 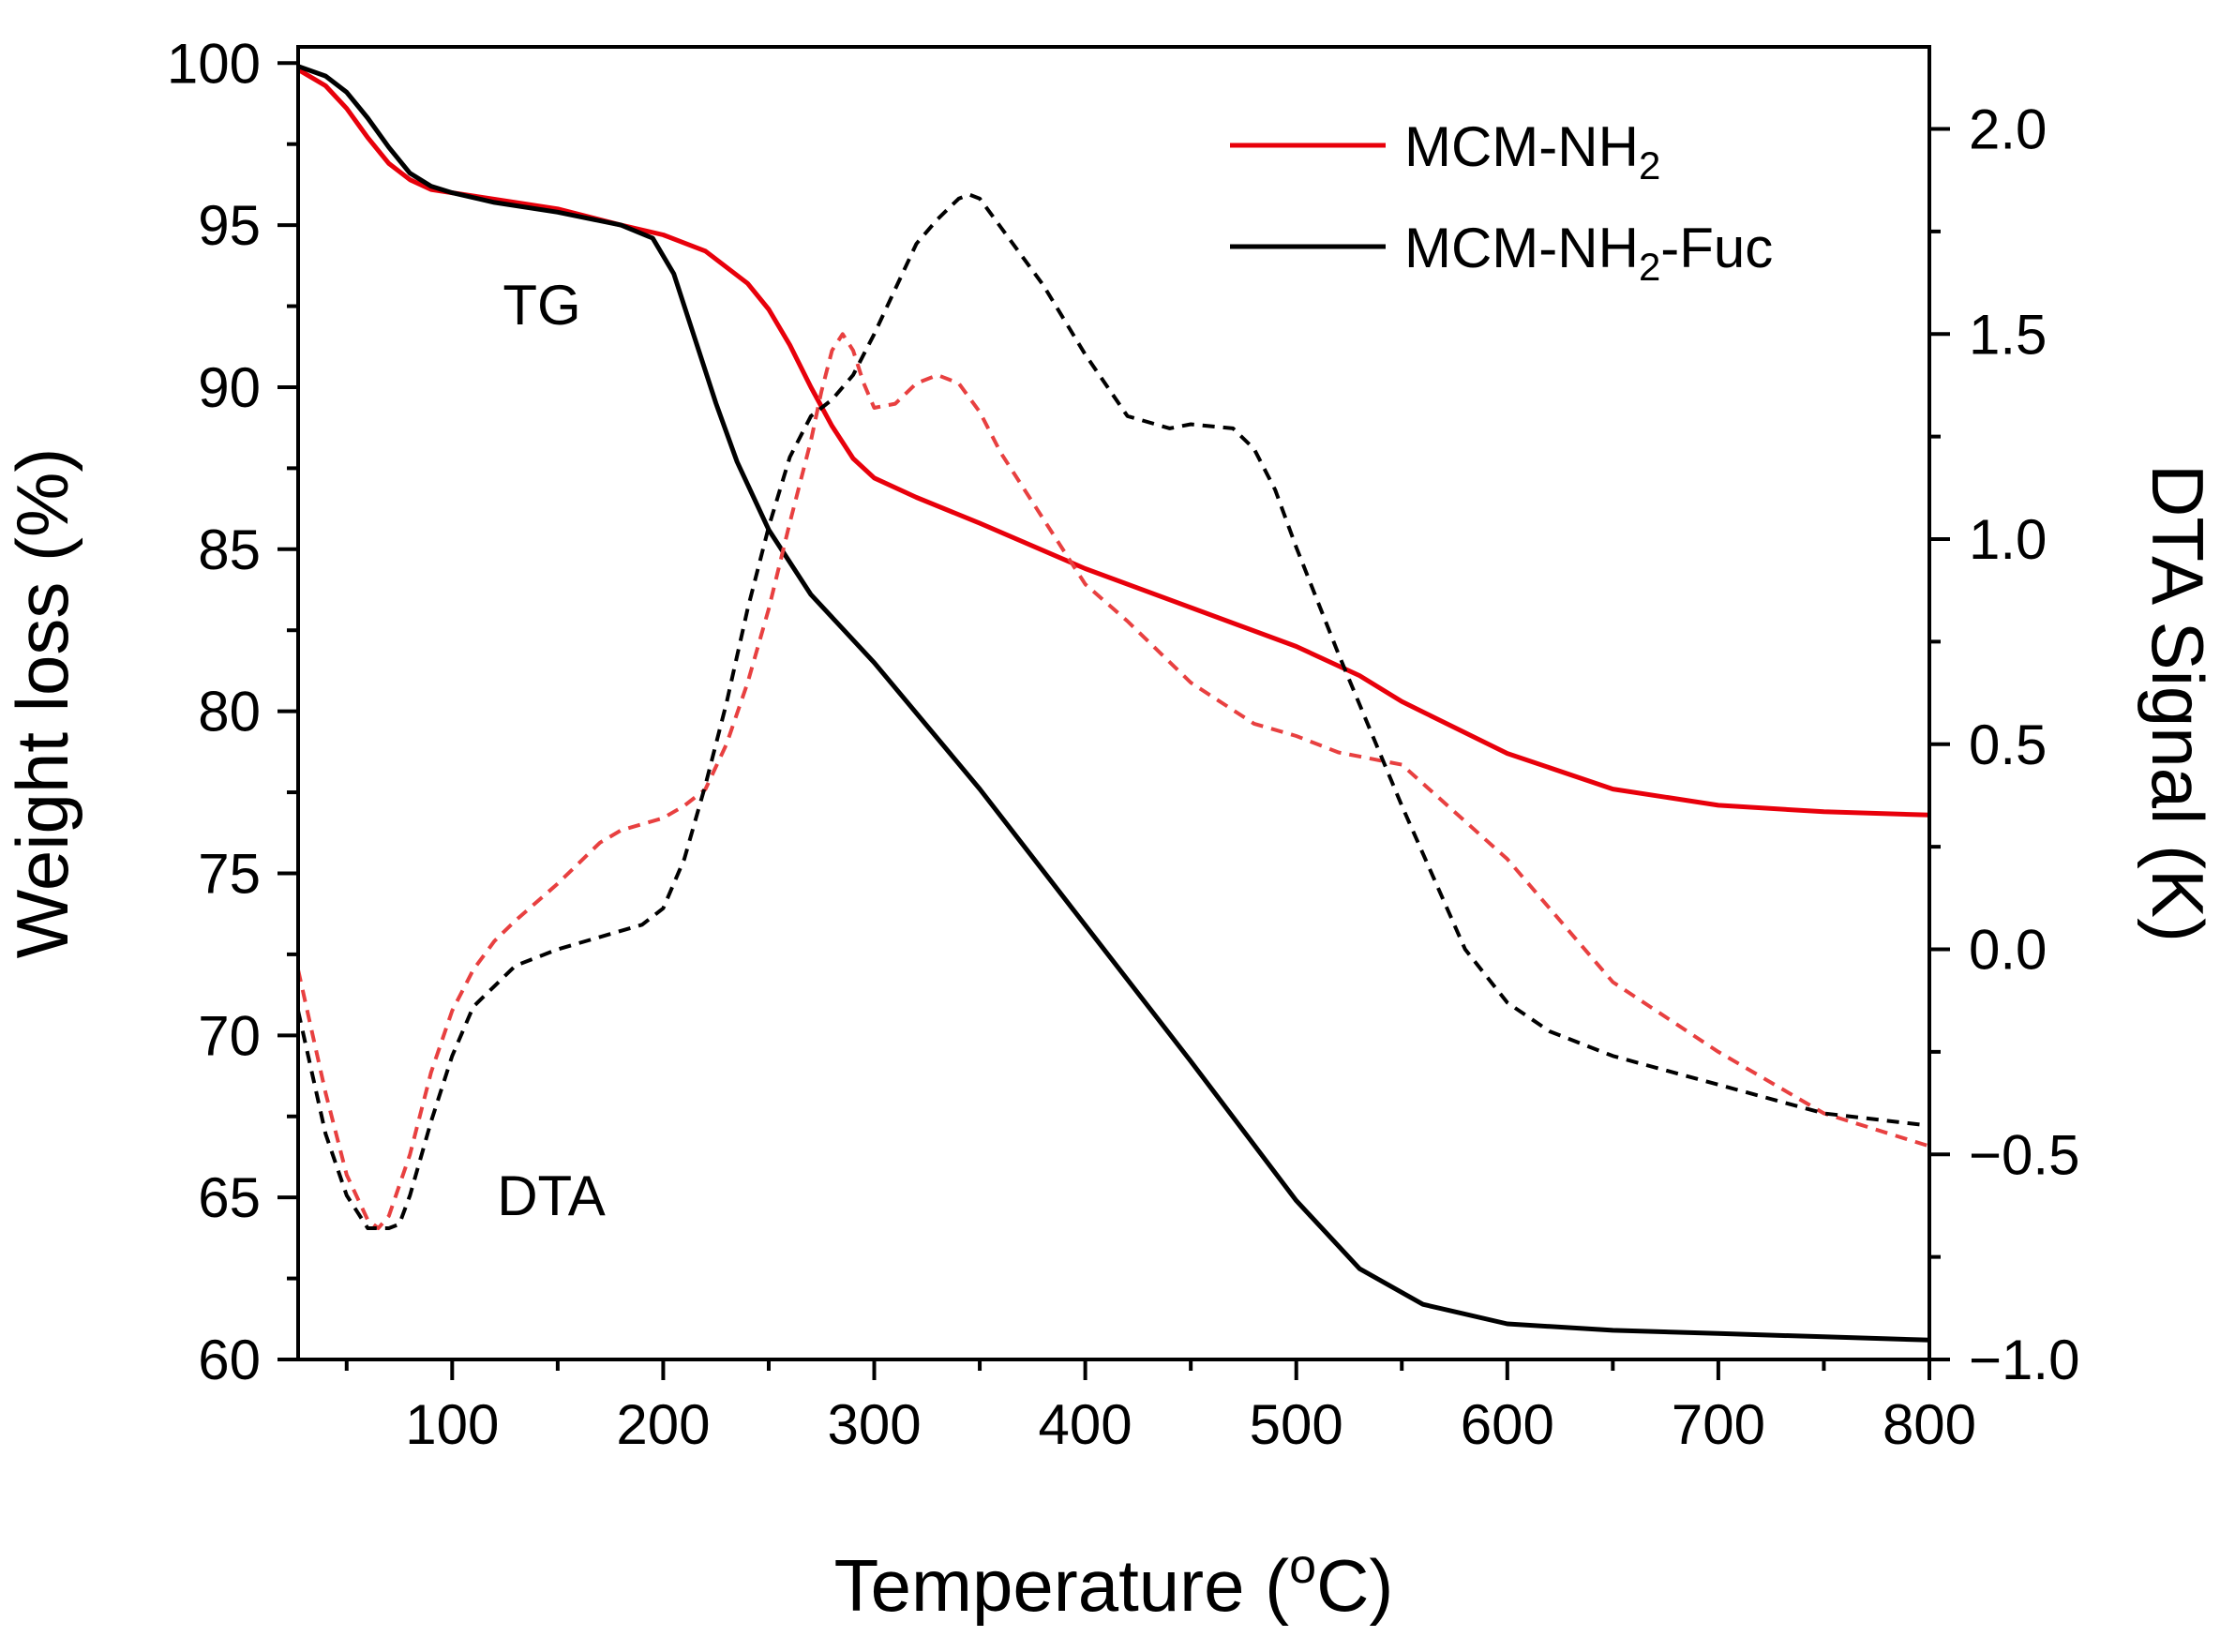 What do you see at coordinates (1296, 1424) in the screenshot?
I see `x-tick-label: 500` at bounding box center [1296, 1424].